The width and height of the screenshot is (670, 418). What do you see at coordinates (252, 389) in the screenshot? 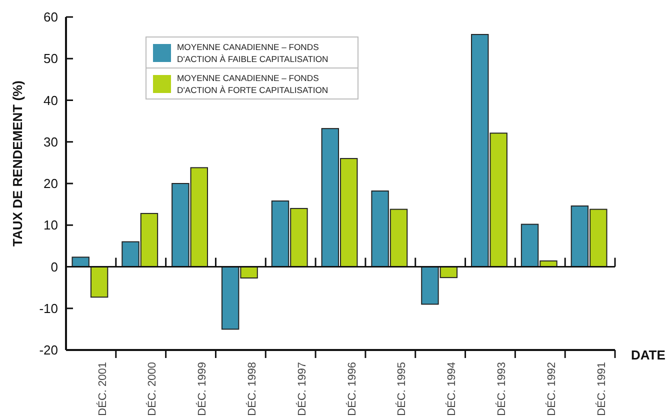
I see `x-tick-label: DÉC. 1998` at bounding box center [252, 389].